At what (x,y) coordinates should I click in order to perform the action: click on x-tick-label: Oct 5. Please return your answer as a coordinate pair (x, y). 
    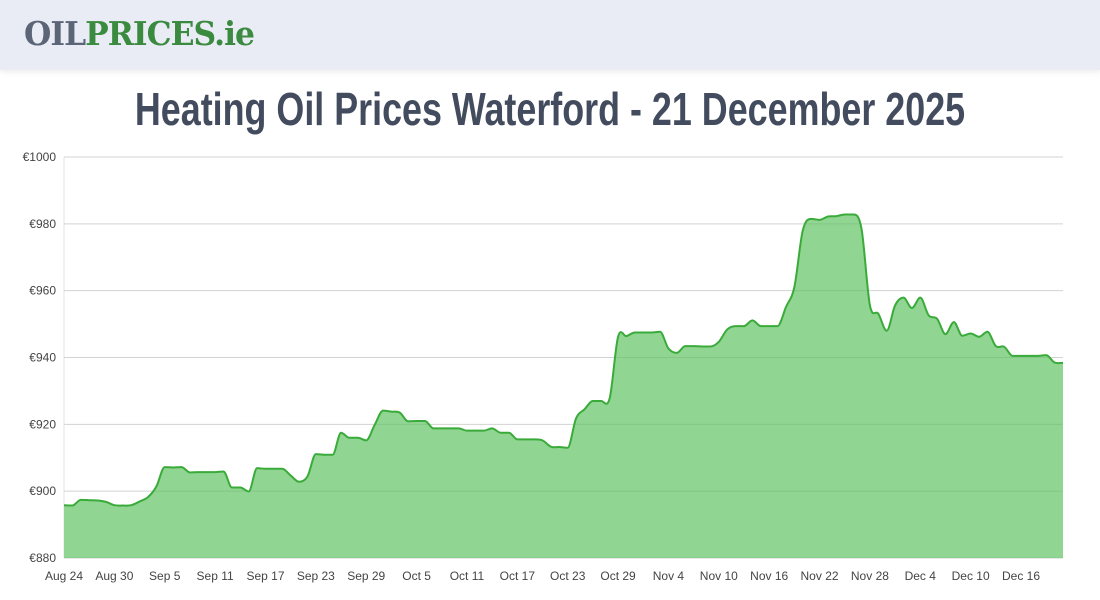
    Looking at the image, I should click on (416, 576).